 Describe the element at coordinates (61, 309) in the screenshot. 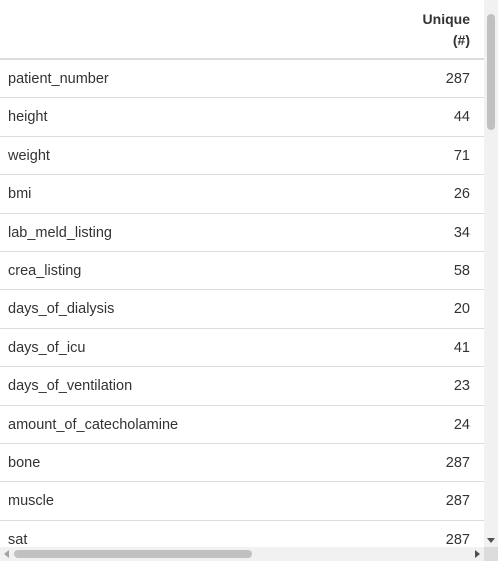

I see `variable-name: days_of_dialysis` at that location.